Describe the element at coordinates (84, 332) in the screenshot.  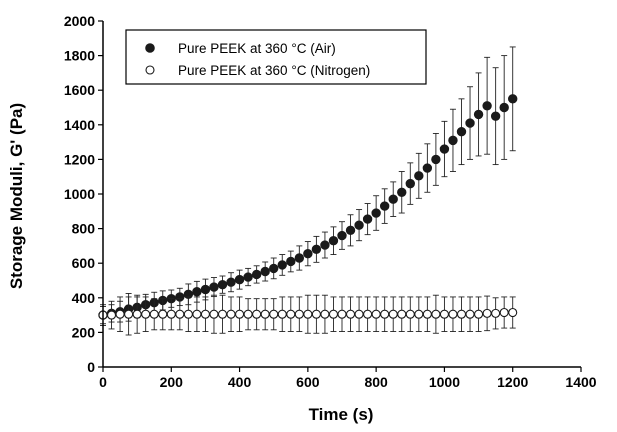
I see `y-tick-label: 200` at that location.